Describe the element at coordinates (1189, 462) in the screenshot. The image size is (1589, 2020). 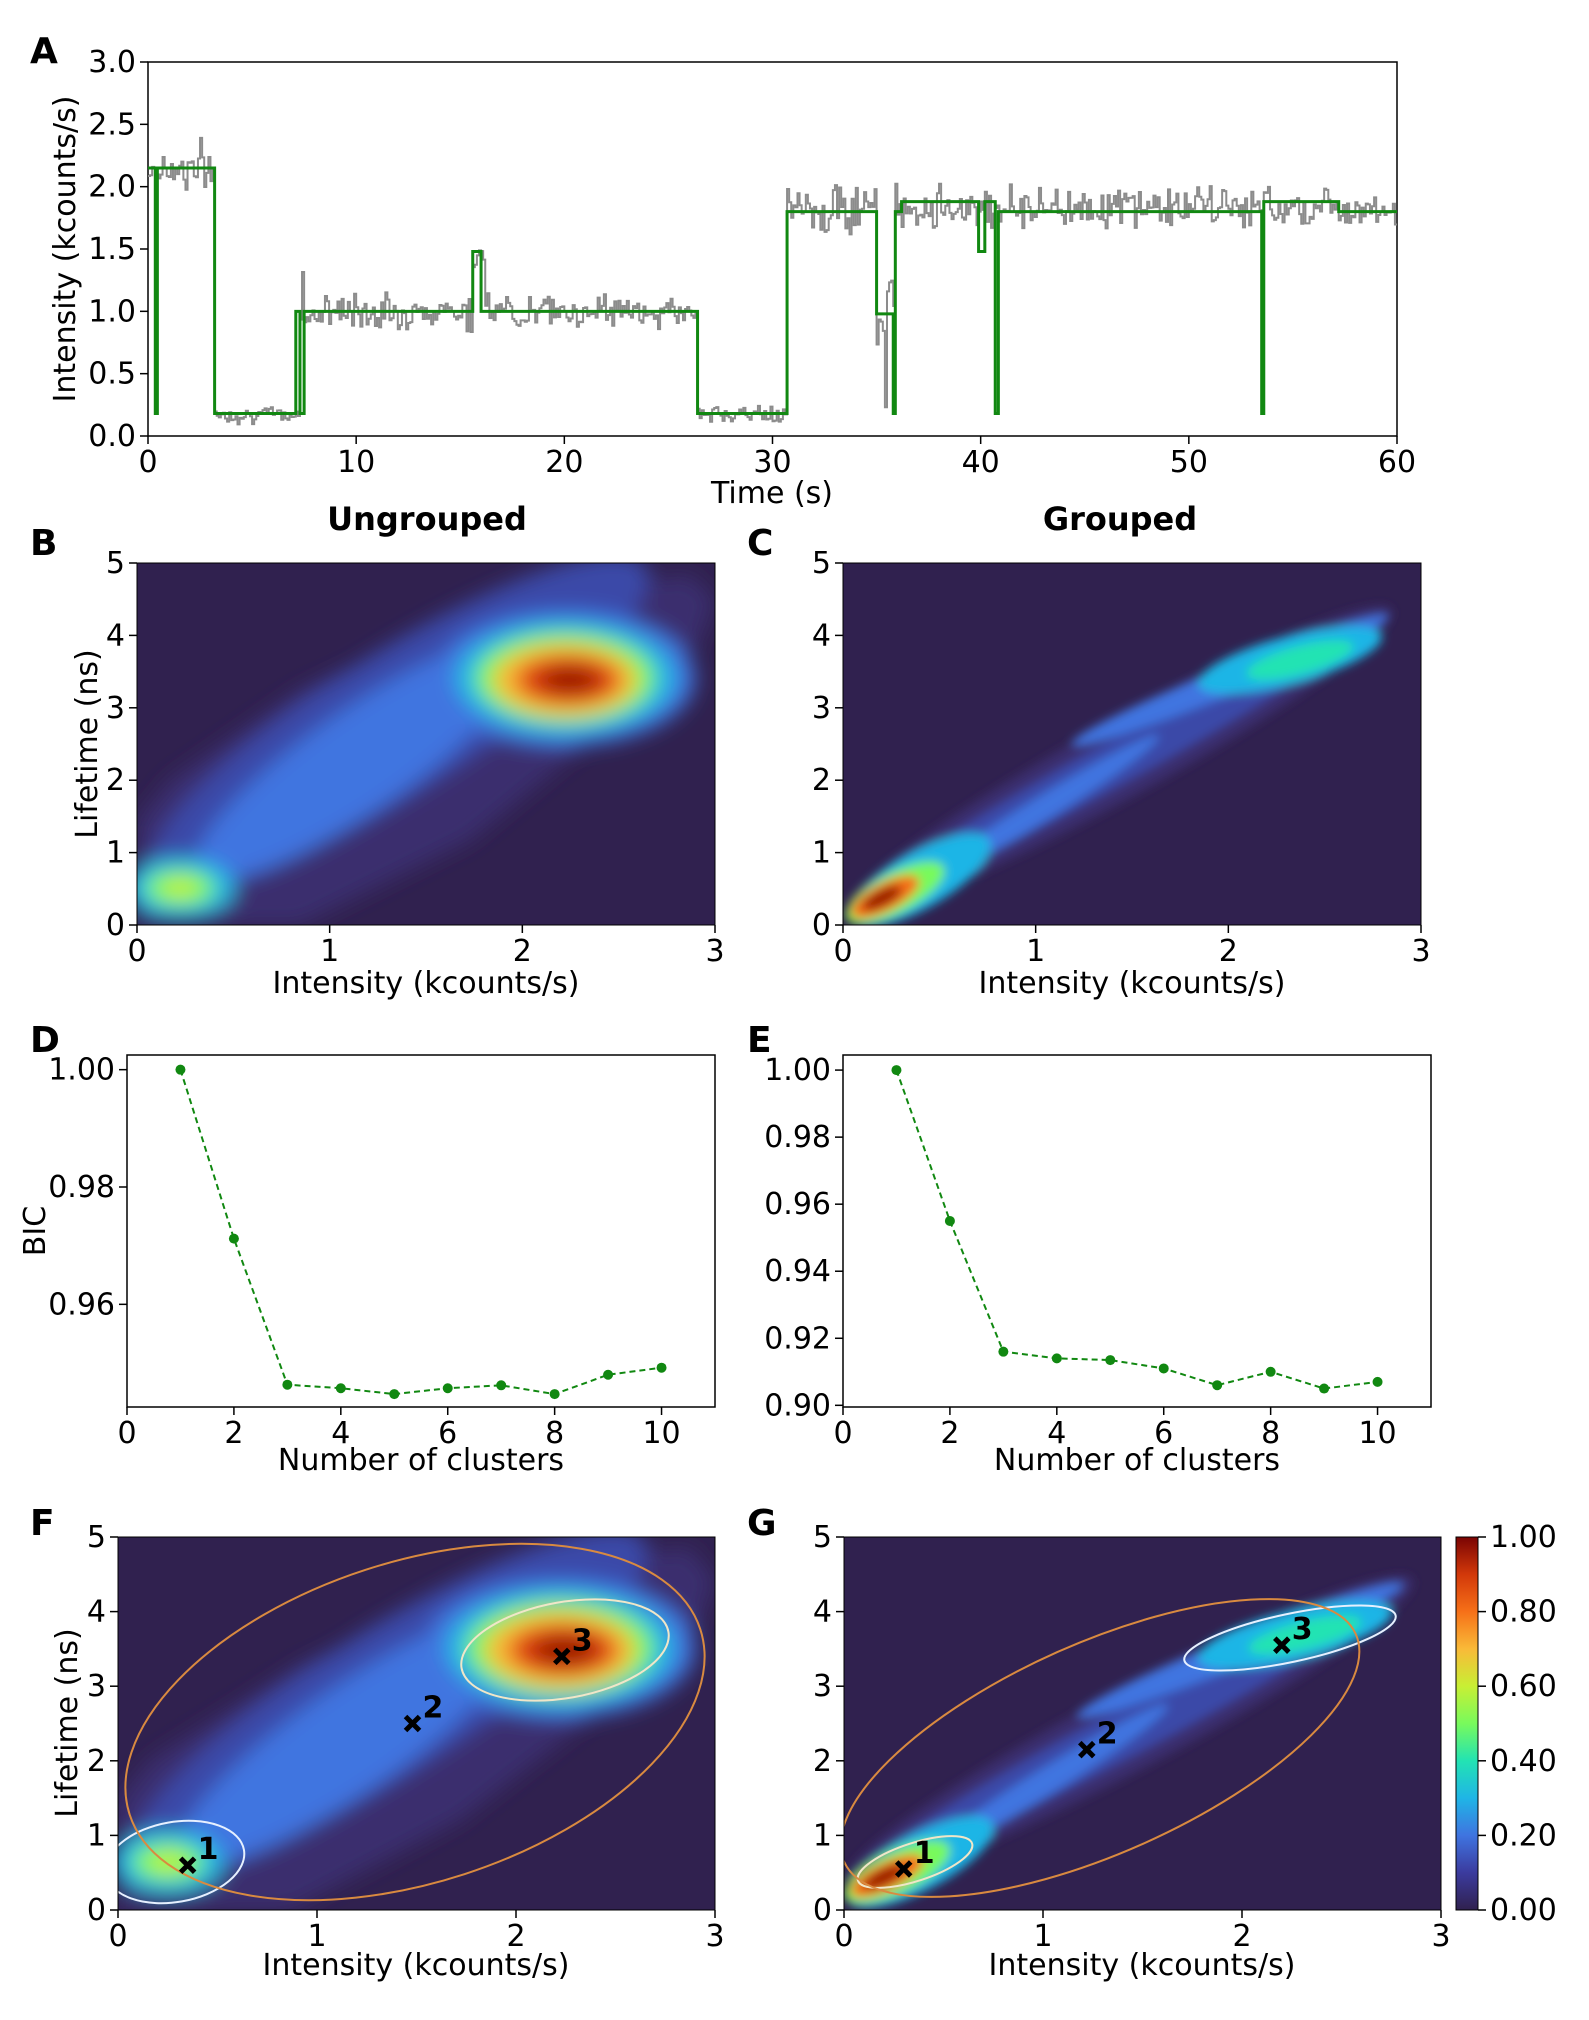
I see `x-tick-label: 50` at that location.